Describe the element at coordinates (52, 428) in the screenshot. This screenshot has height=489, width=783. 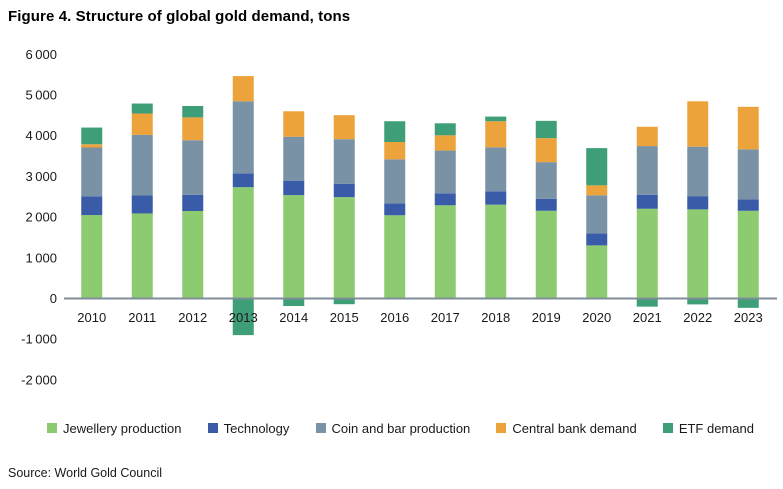
I see `jewellery-production-swatch-icon` at that location.